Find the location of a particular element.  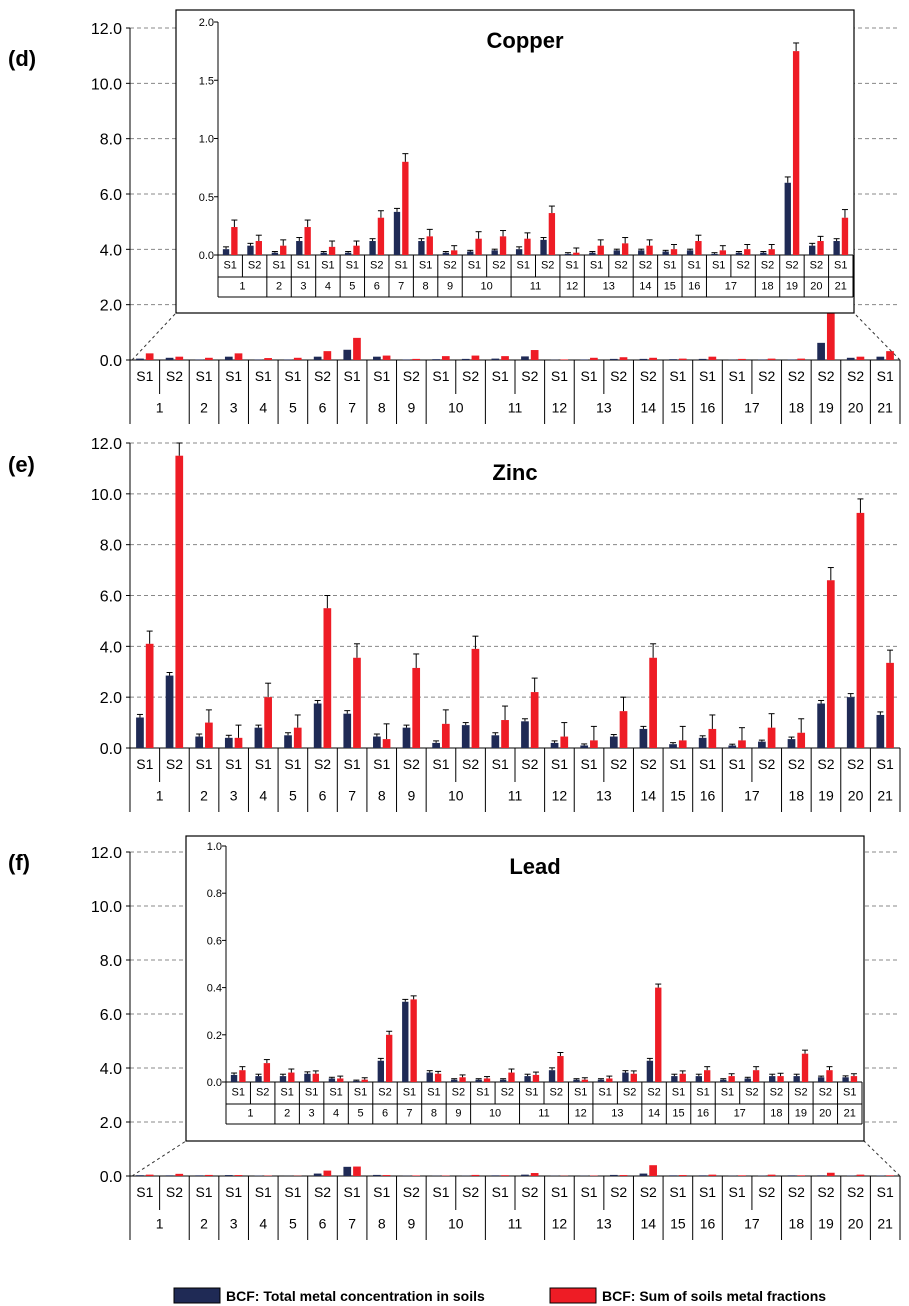

legend-swatch-total is located at coordinates (197, 1295).